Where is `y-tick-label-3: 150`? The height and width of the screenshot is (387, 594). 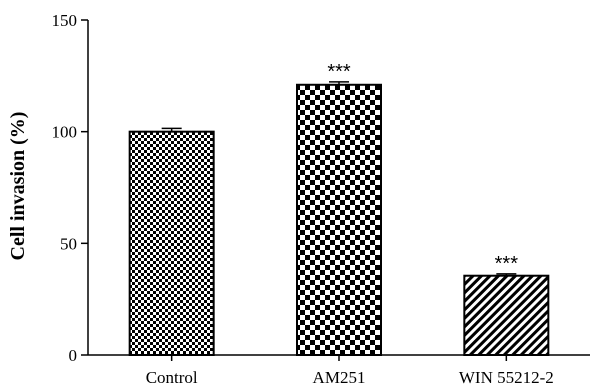
y-tick-label-3: 150 is located at coordinates (65, 20).